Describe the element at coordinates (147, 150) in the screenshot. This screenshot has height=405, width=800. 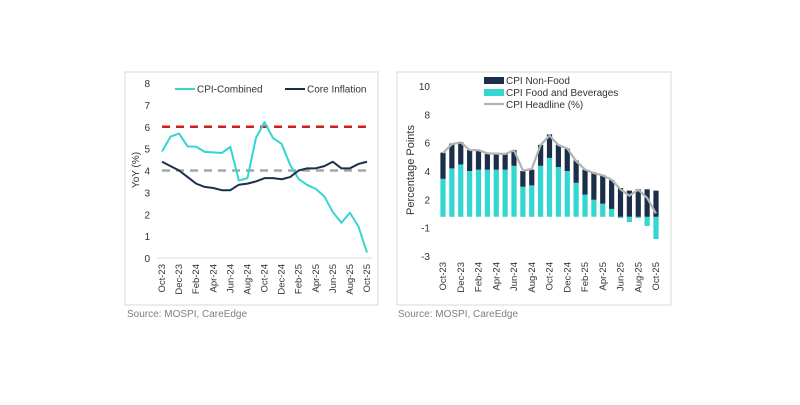
I see `y-tick-label: 5` at that location.